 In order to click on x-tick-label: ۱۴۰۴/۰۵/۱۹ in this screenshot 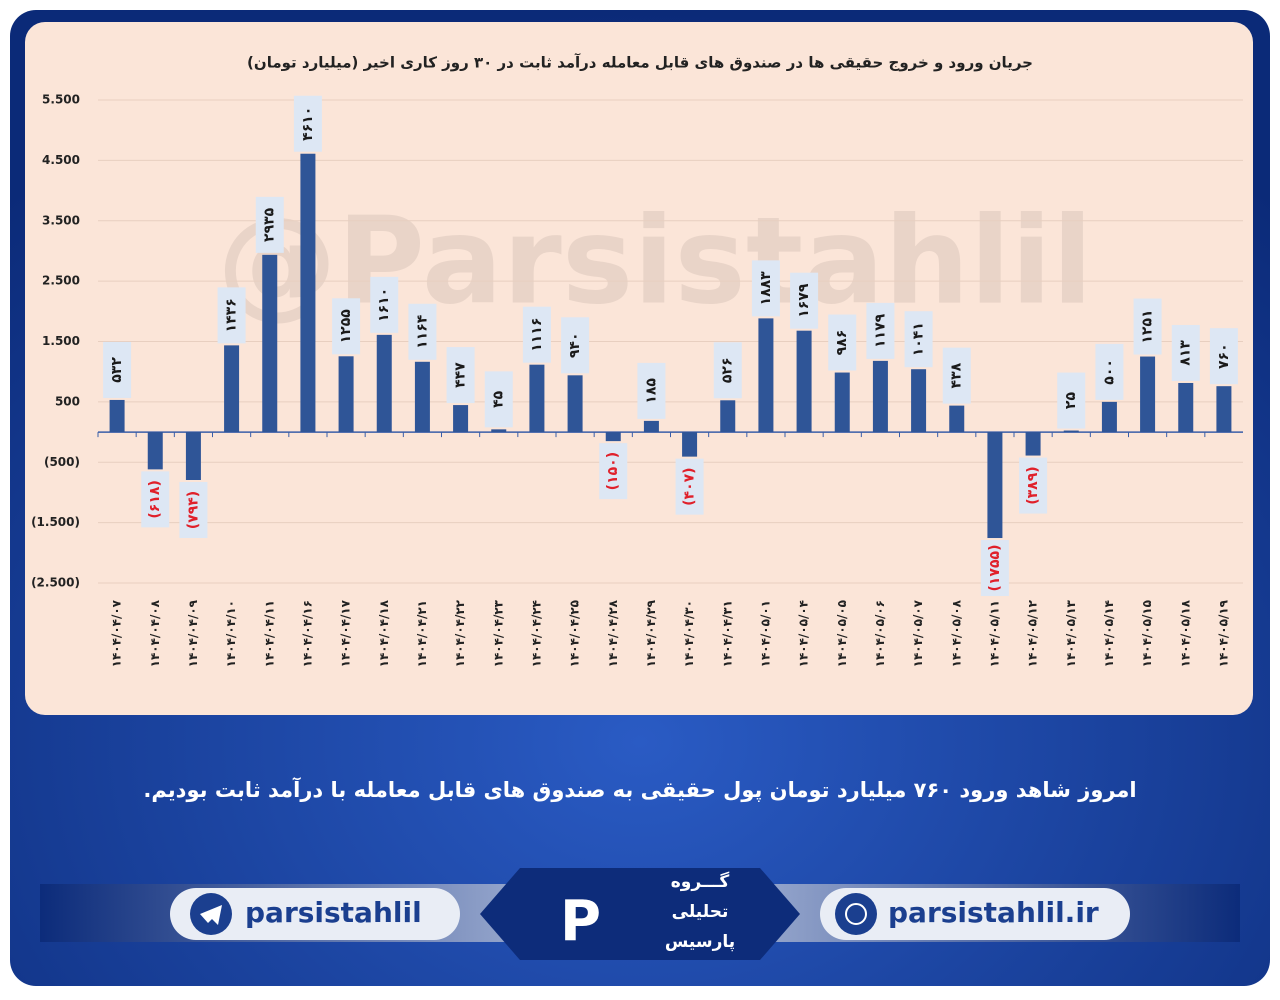, I will do `click(1223, 633)`.